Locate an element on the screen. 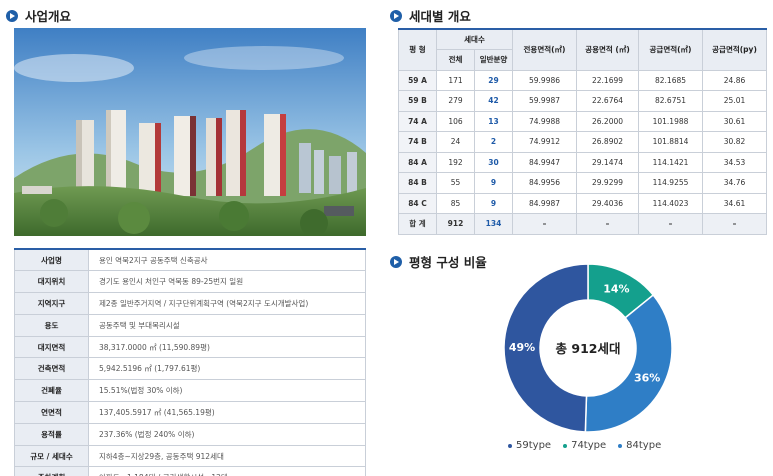  cell-general: 42 is located at coordinates (493, 101).